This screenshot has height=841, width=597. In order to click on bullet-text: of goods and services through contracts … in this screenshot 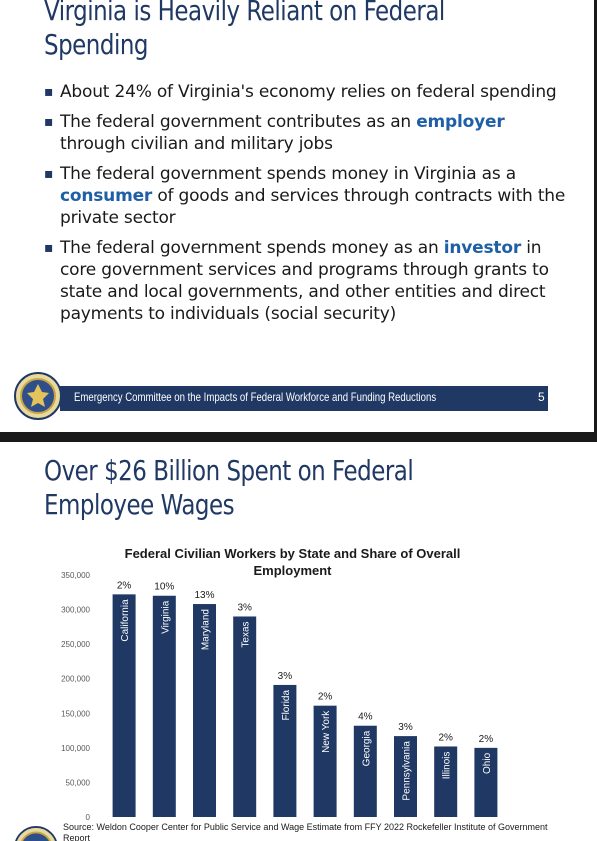, I will do `click(313, 207)`.